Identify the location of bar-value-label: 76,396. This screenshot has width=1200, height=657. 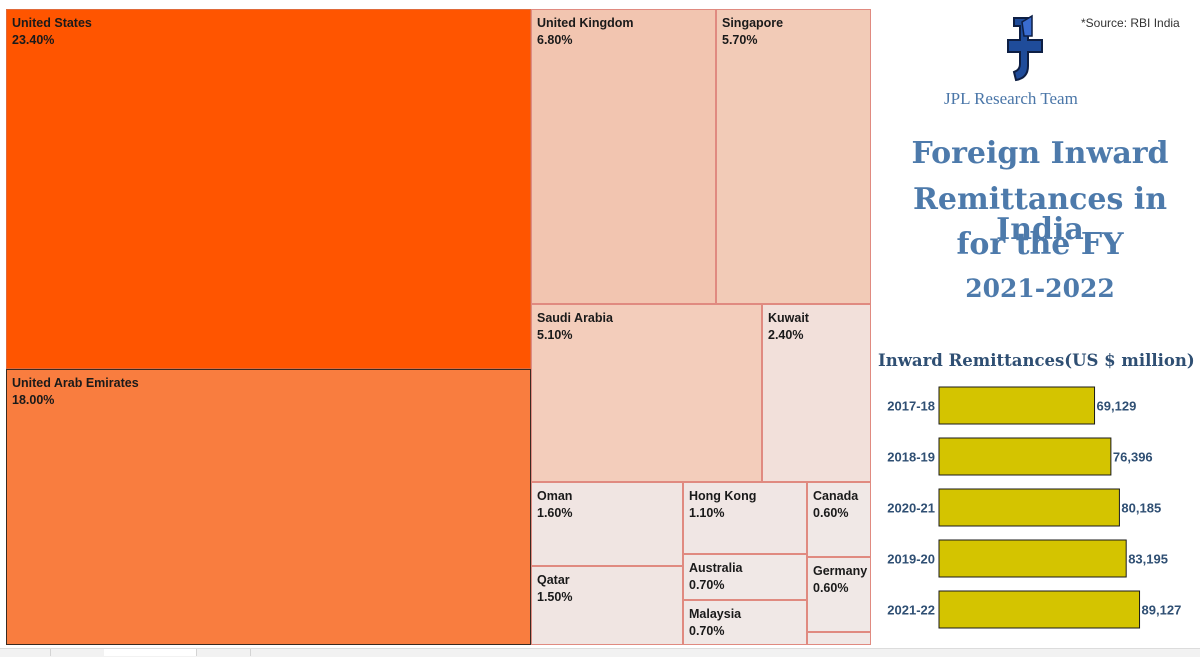
(1133, 457).